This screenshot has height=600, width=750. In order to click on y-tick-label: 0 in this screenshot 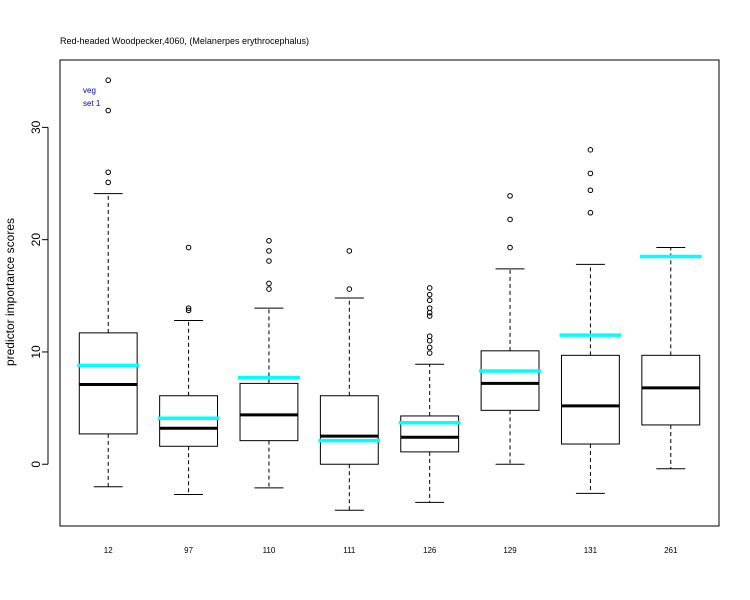, I will do `click(36, 464)`.